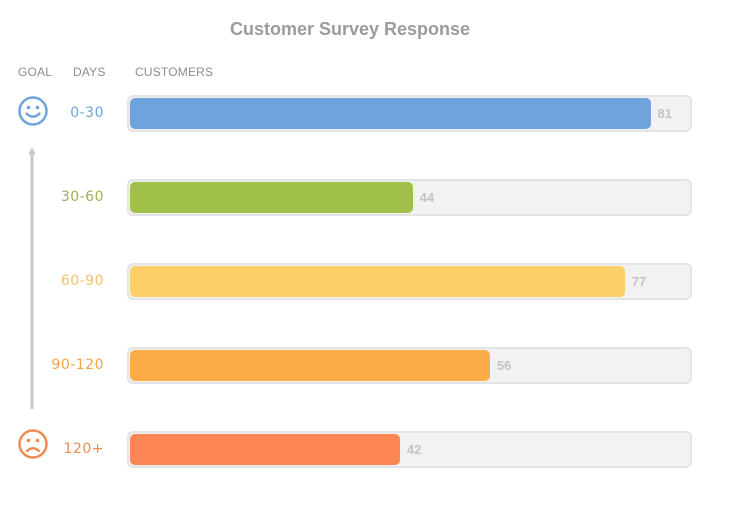 This screenshot has height=516, width=731. What do you see at coordinates (82, 281) in the screenshot?
I see `day-label-2: 60-90` at bounding box center [82, 281].